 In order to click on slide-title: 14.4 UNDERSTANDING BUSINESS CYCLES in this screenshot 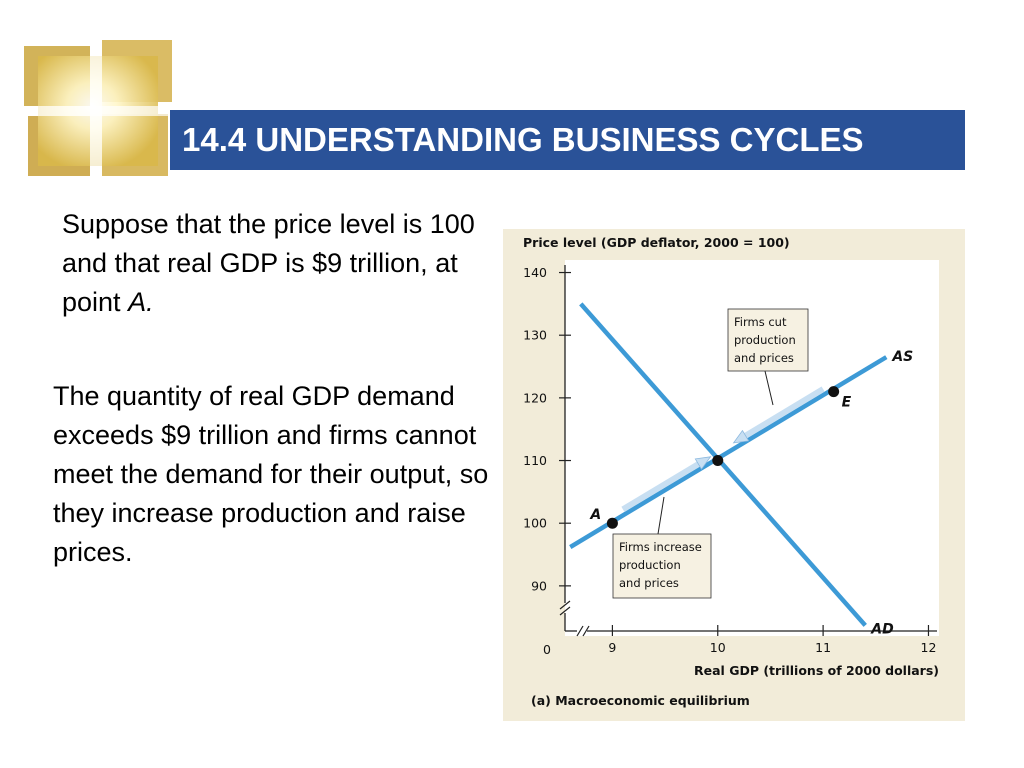, I will do `click(523, 139)`.